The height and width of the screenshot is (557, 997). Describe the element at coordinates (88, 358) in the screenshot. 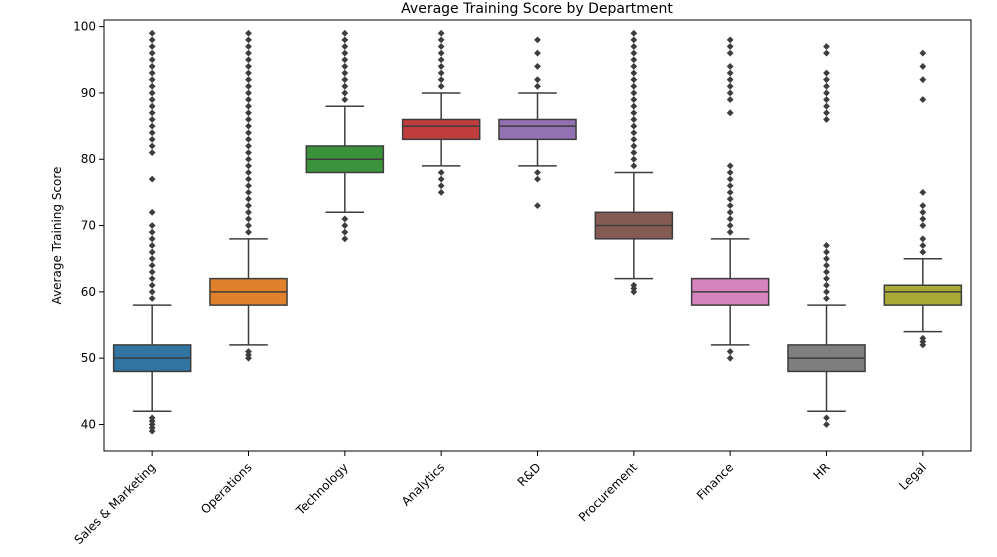

I see `y-tick-label: 50` at that location.